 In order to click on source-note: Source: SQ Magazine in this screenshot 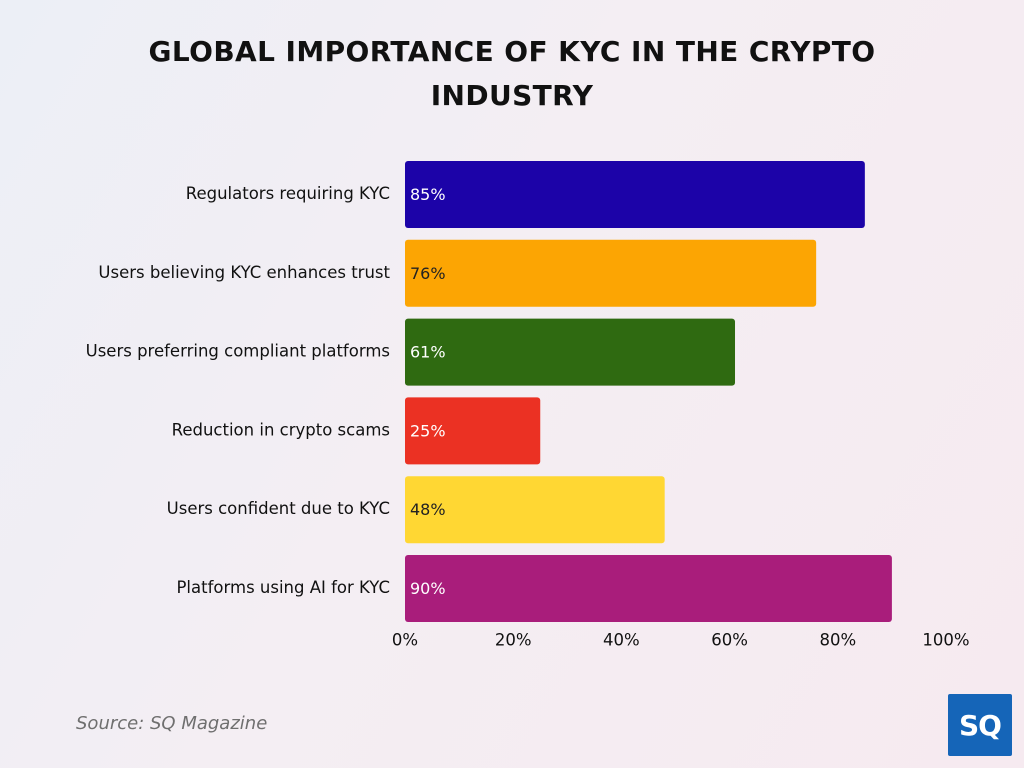, I will do `click(172, 723)`.